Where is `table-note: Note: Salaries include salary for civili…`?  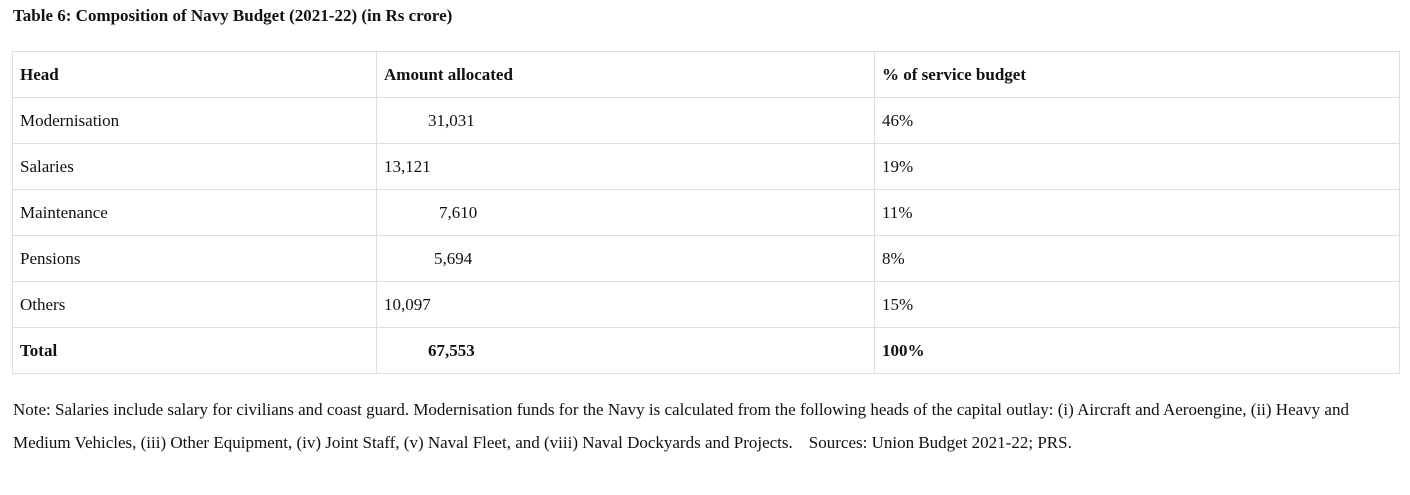
table-note: Note: Salaries include salary for civili… is located at coordinates (705, 426).